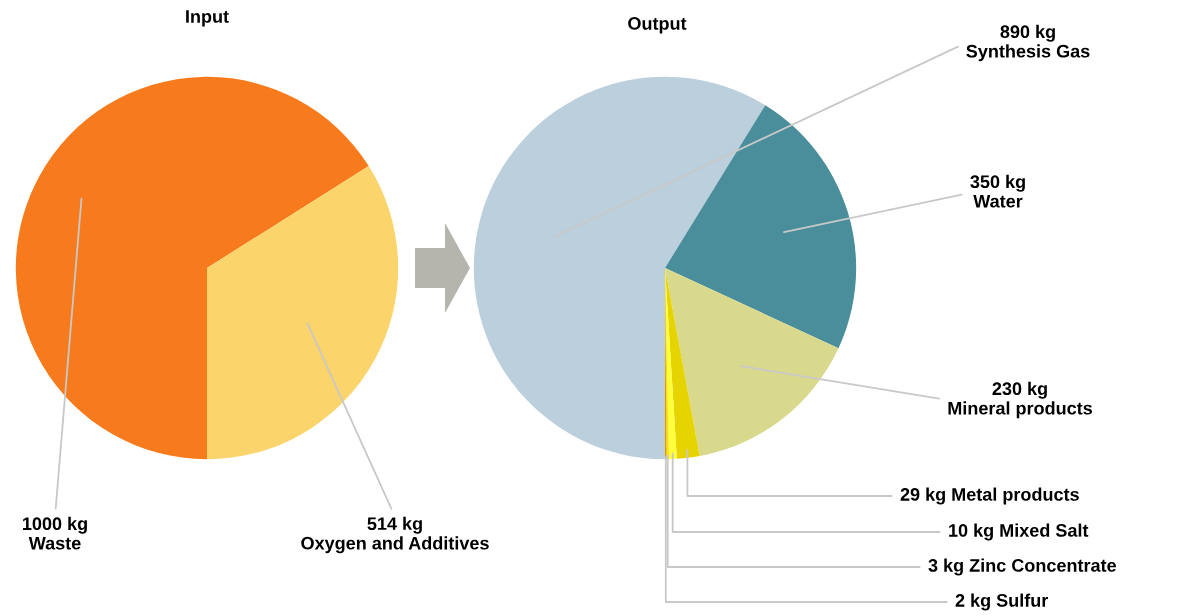  What do you see at coordinates (989, 496) in the screenshot?
I see `slice-label: 29 kg Metal products` at bounding box center [989, 496].